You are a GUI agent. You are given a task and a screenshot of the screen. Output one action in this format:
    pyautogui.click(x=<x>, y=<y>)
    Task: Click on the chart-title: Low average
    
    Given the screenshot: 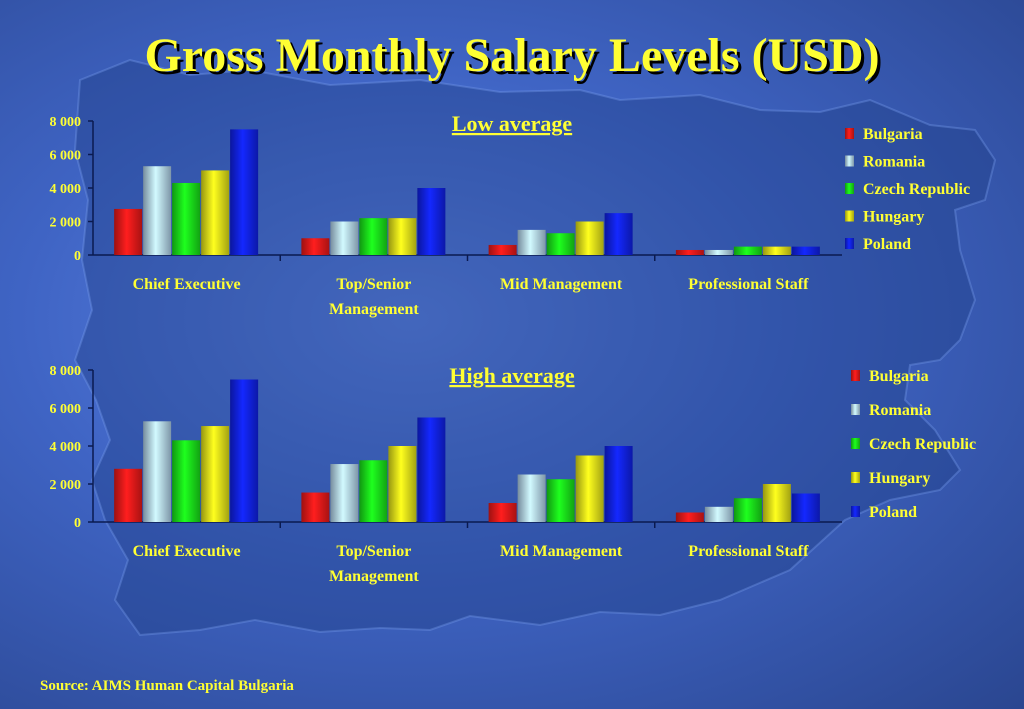 What is the action you would take?
    pyautogui.click(x=512, y=123)
    